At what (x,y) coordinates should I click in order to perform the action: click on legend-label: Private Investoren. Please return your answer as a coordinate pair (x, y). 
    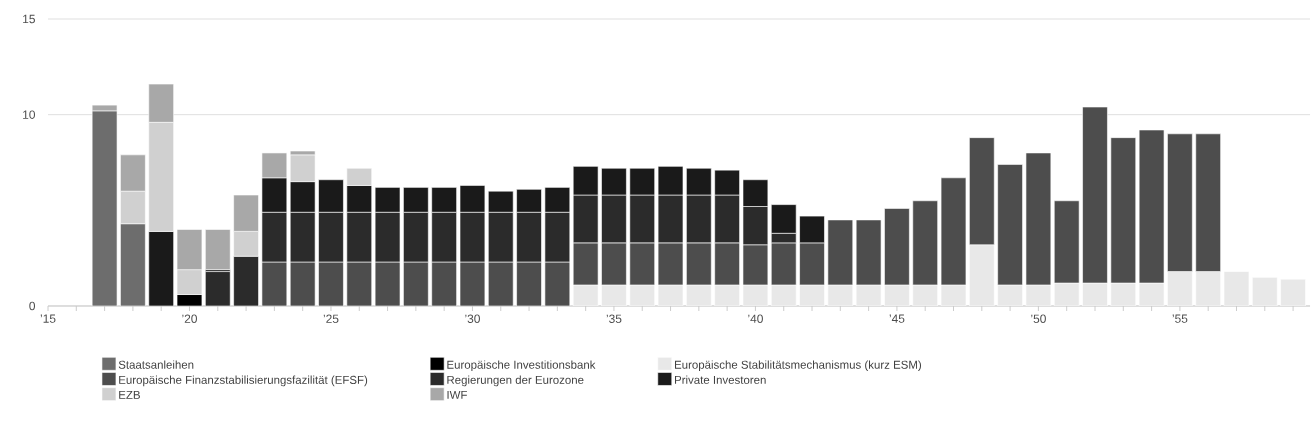
    Looking at the image, I should click on (720, 379).